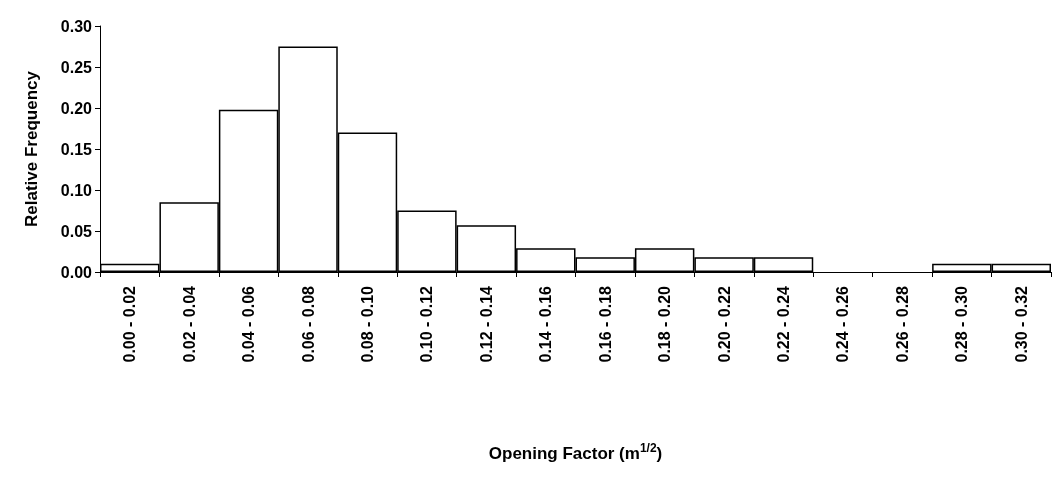  What do you see at coordinates (486, 324) in the screenshot?
I see `x-tick-label: 0.12 - 0.14` at bounding box center [486, 324].